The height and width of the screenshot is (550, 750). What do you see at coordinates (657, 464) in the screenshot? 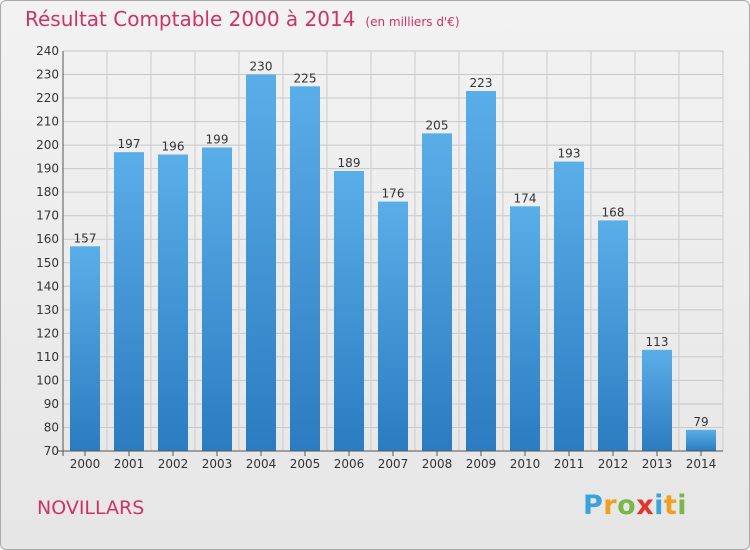
I see `x-tick-label: 2013` at bounding box center [657, 464].